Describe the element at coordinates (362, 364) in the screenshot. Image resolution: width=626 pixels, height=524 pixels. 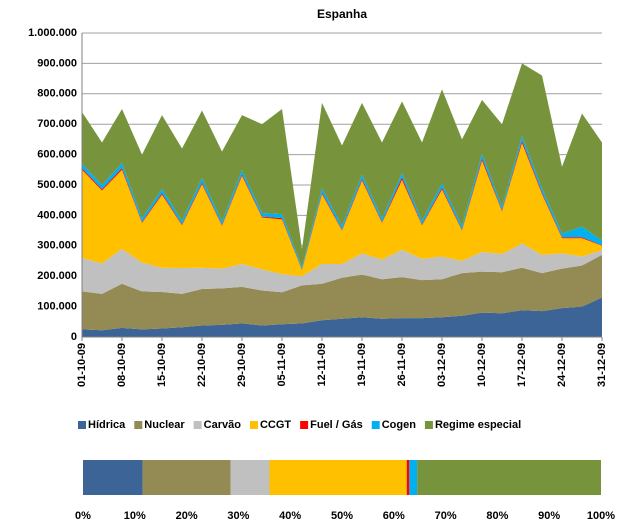
I see `x-tick-label: 19-11-09` at that location.